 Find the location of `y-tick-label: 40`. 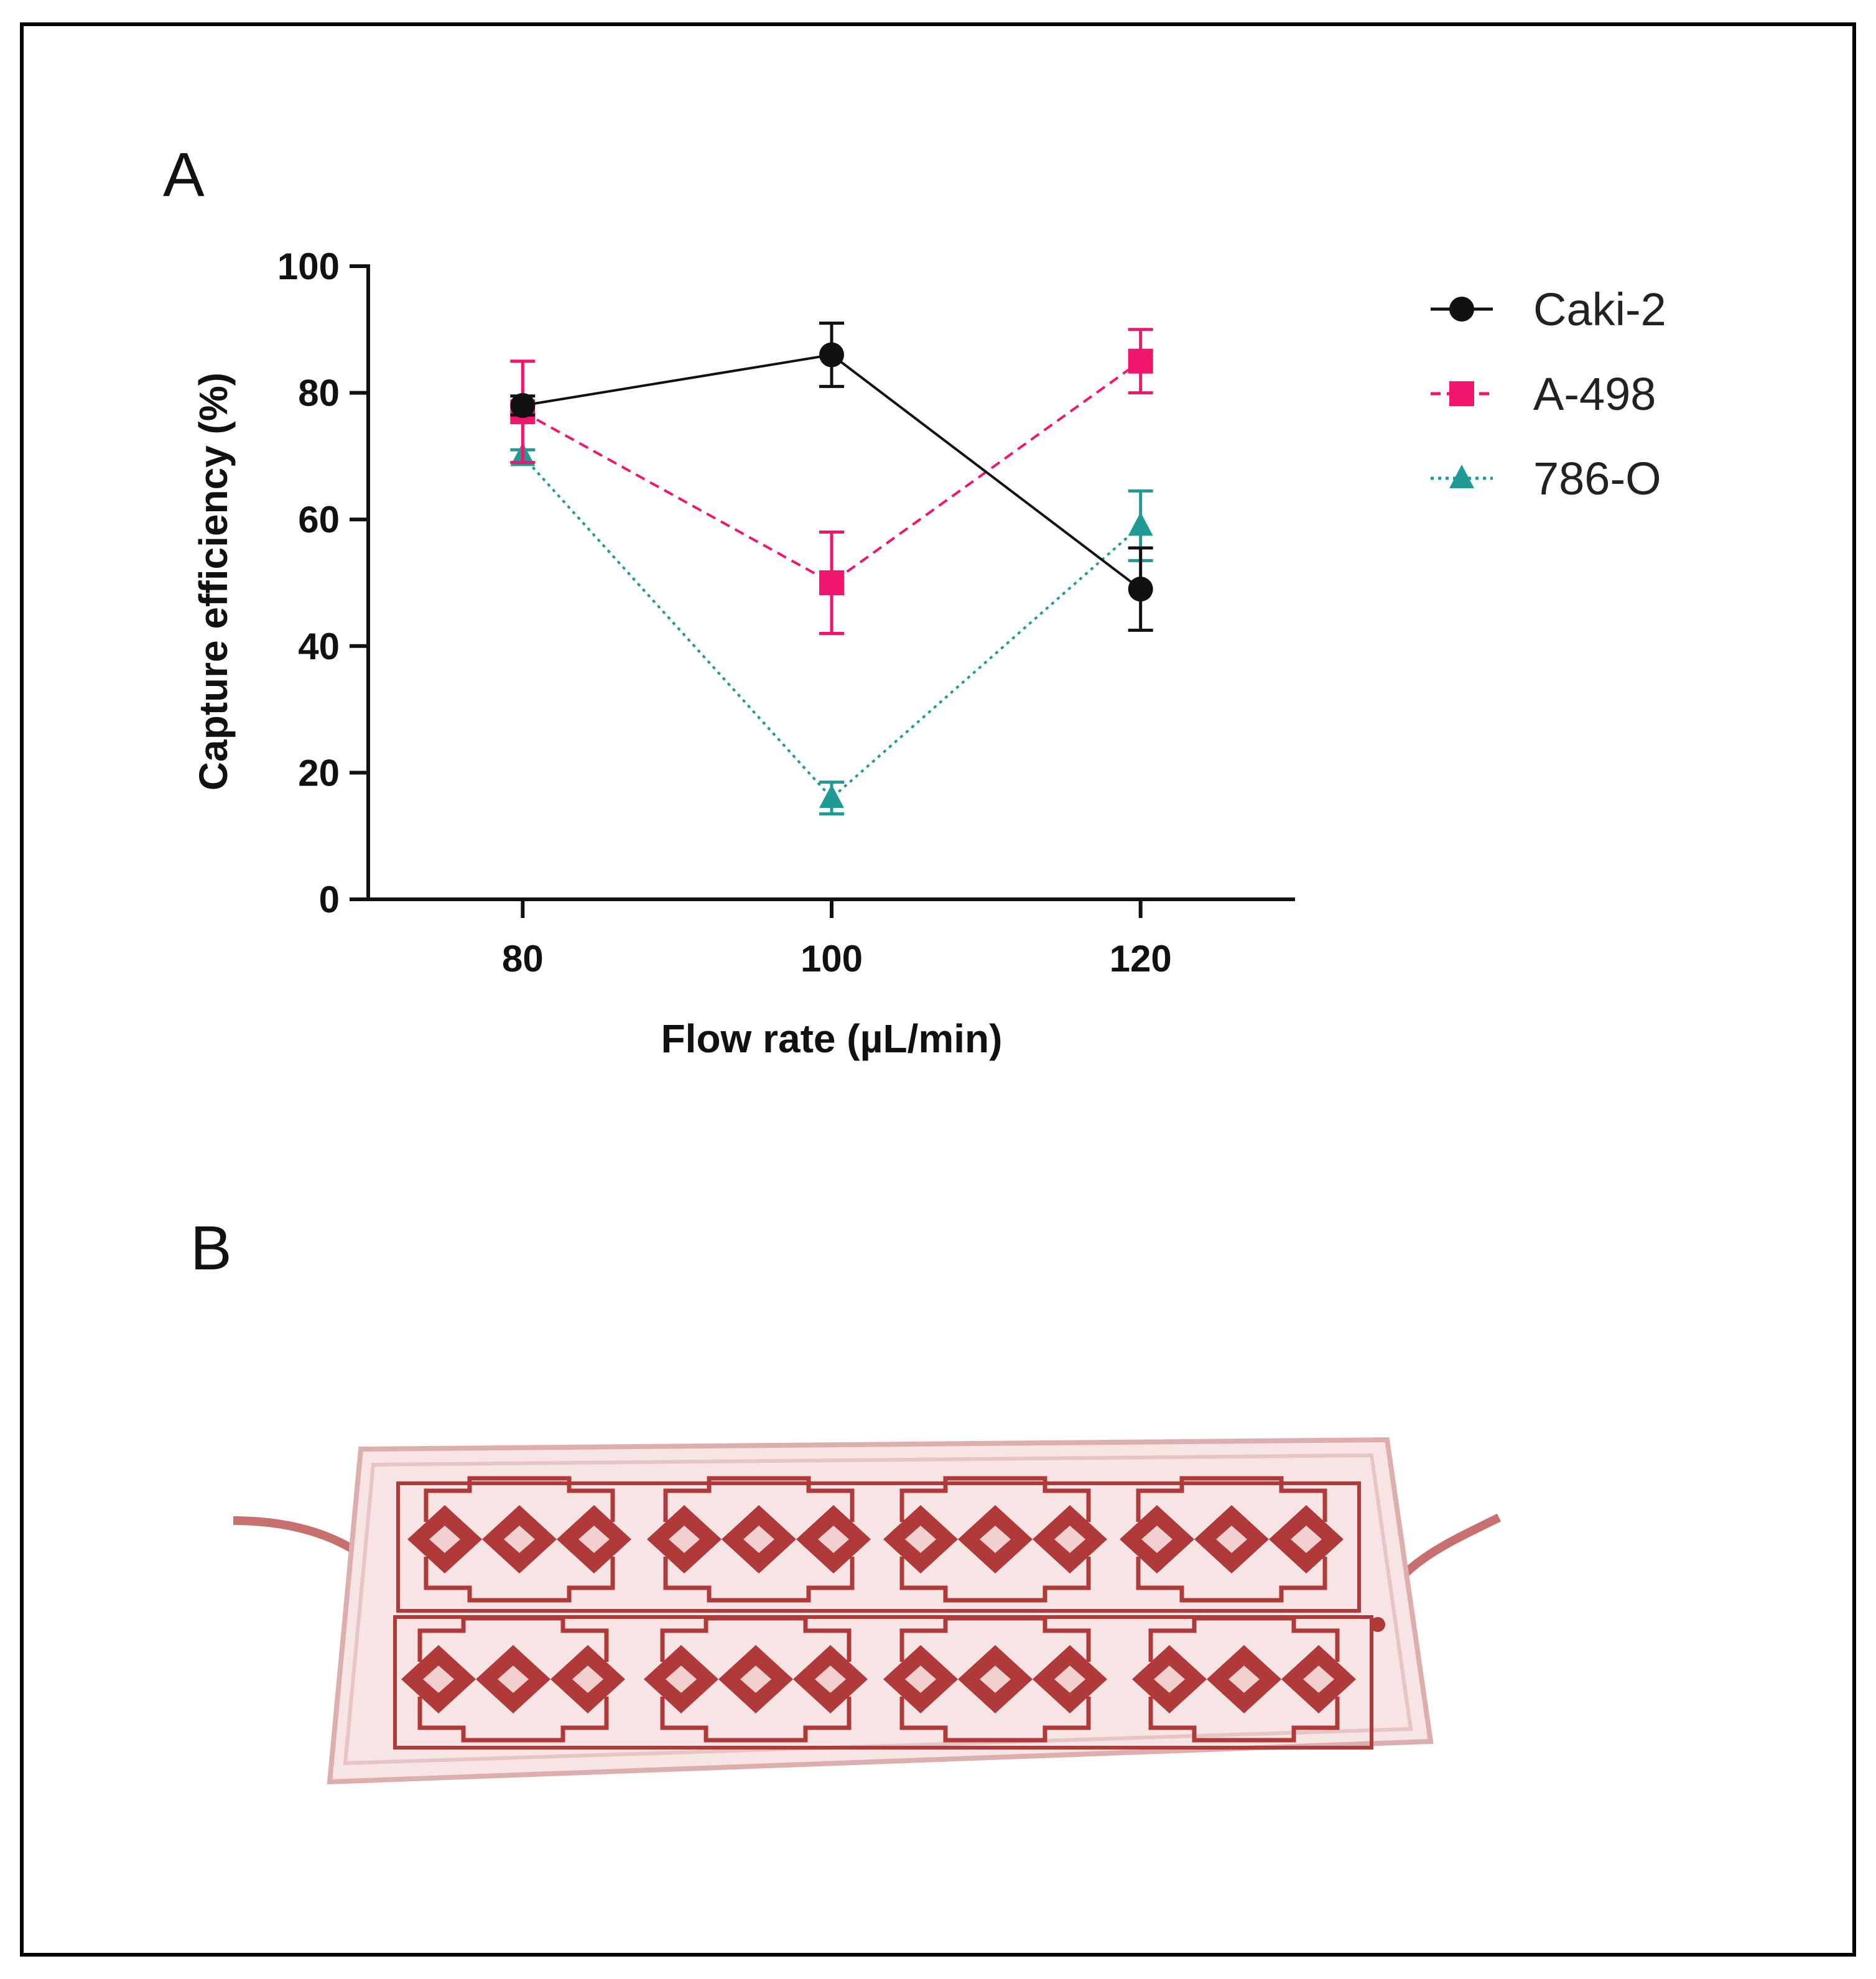

y-tick-label: 40 is located at coordinates (319, 646).